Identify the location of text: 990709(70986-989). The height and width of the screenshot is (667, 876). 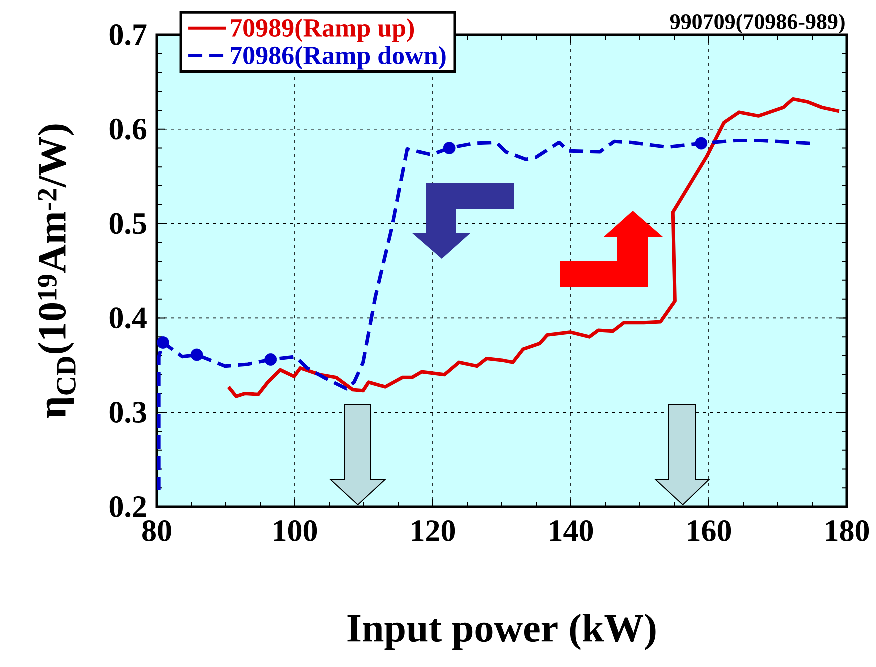
(757, 24).